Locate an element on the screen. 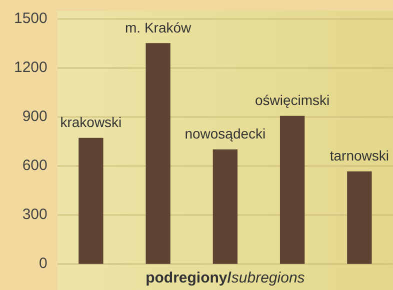 The image size is (393, 290). x-tick-label: oświęcimski is located at coordinates (292, 100).